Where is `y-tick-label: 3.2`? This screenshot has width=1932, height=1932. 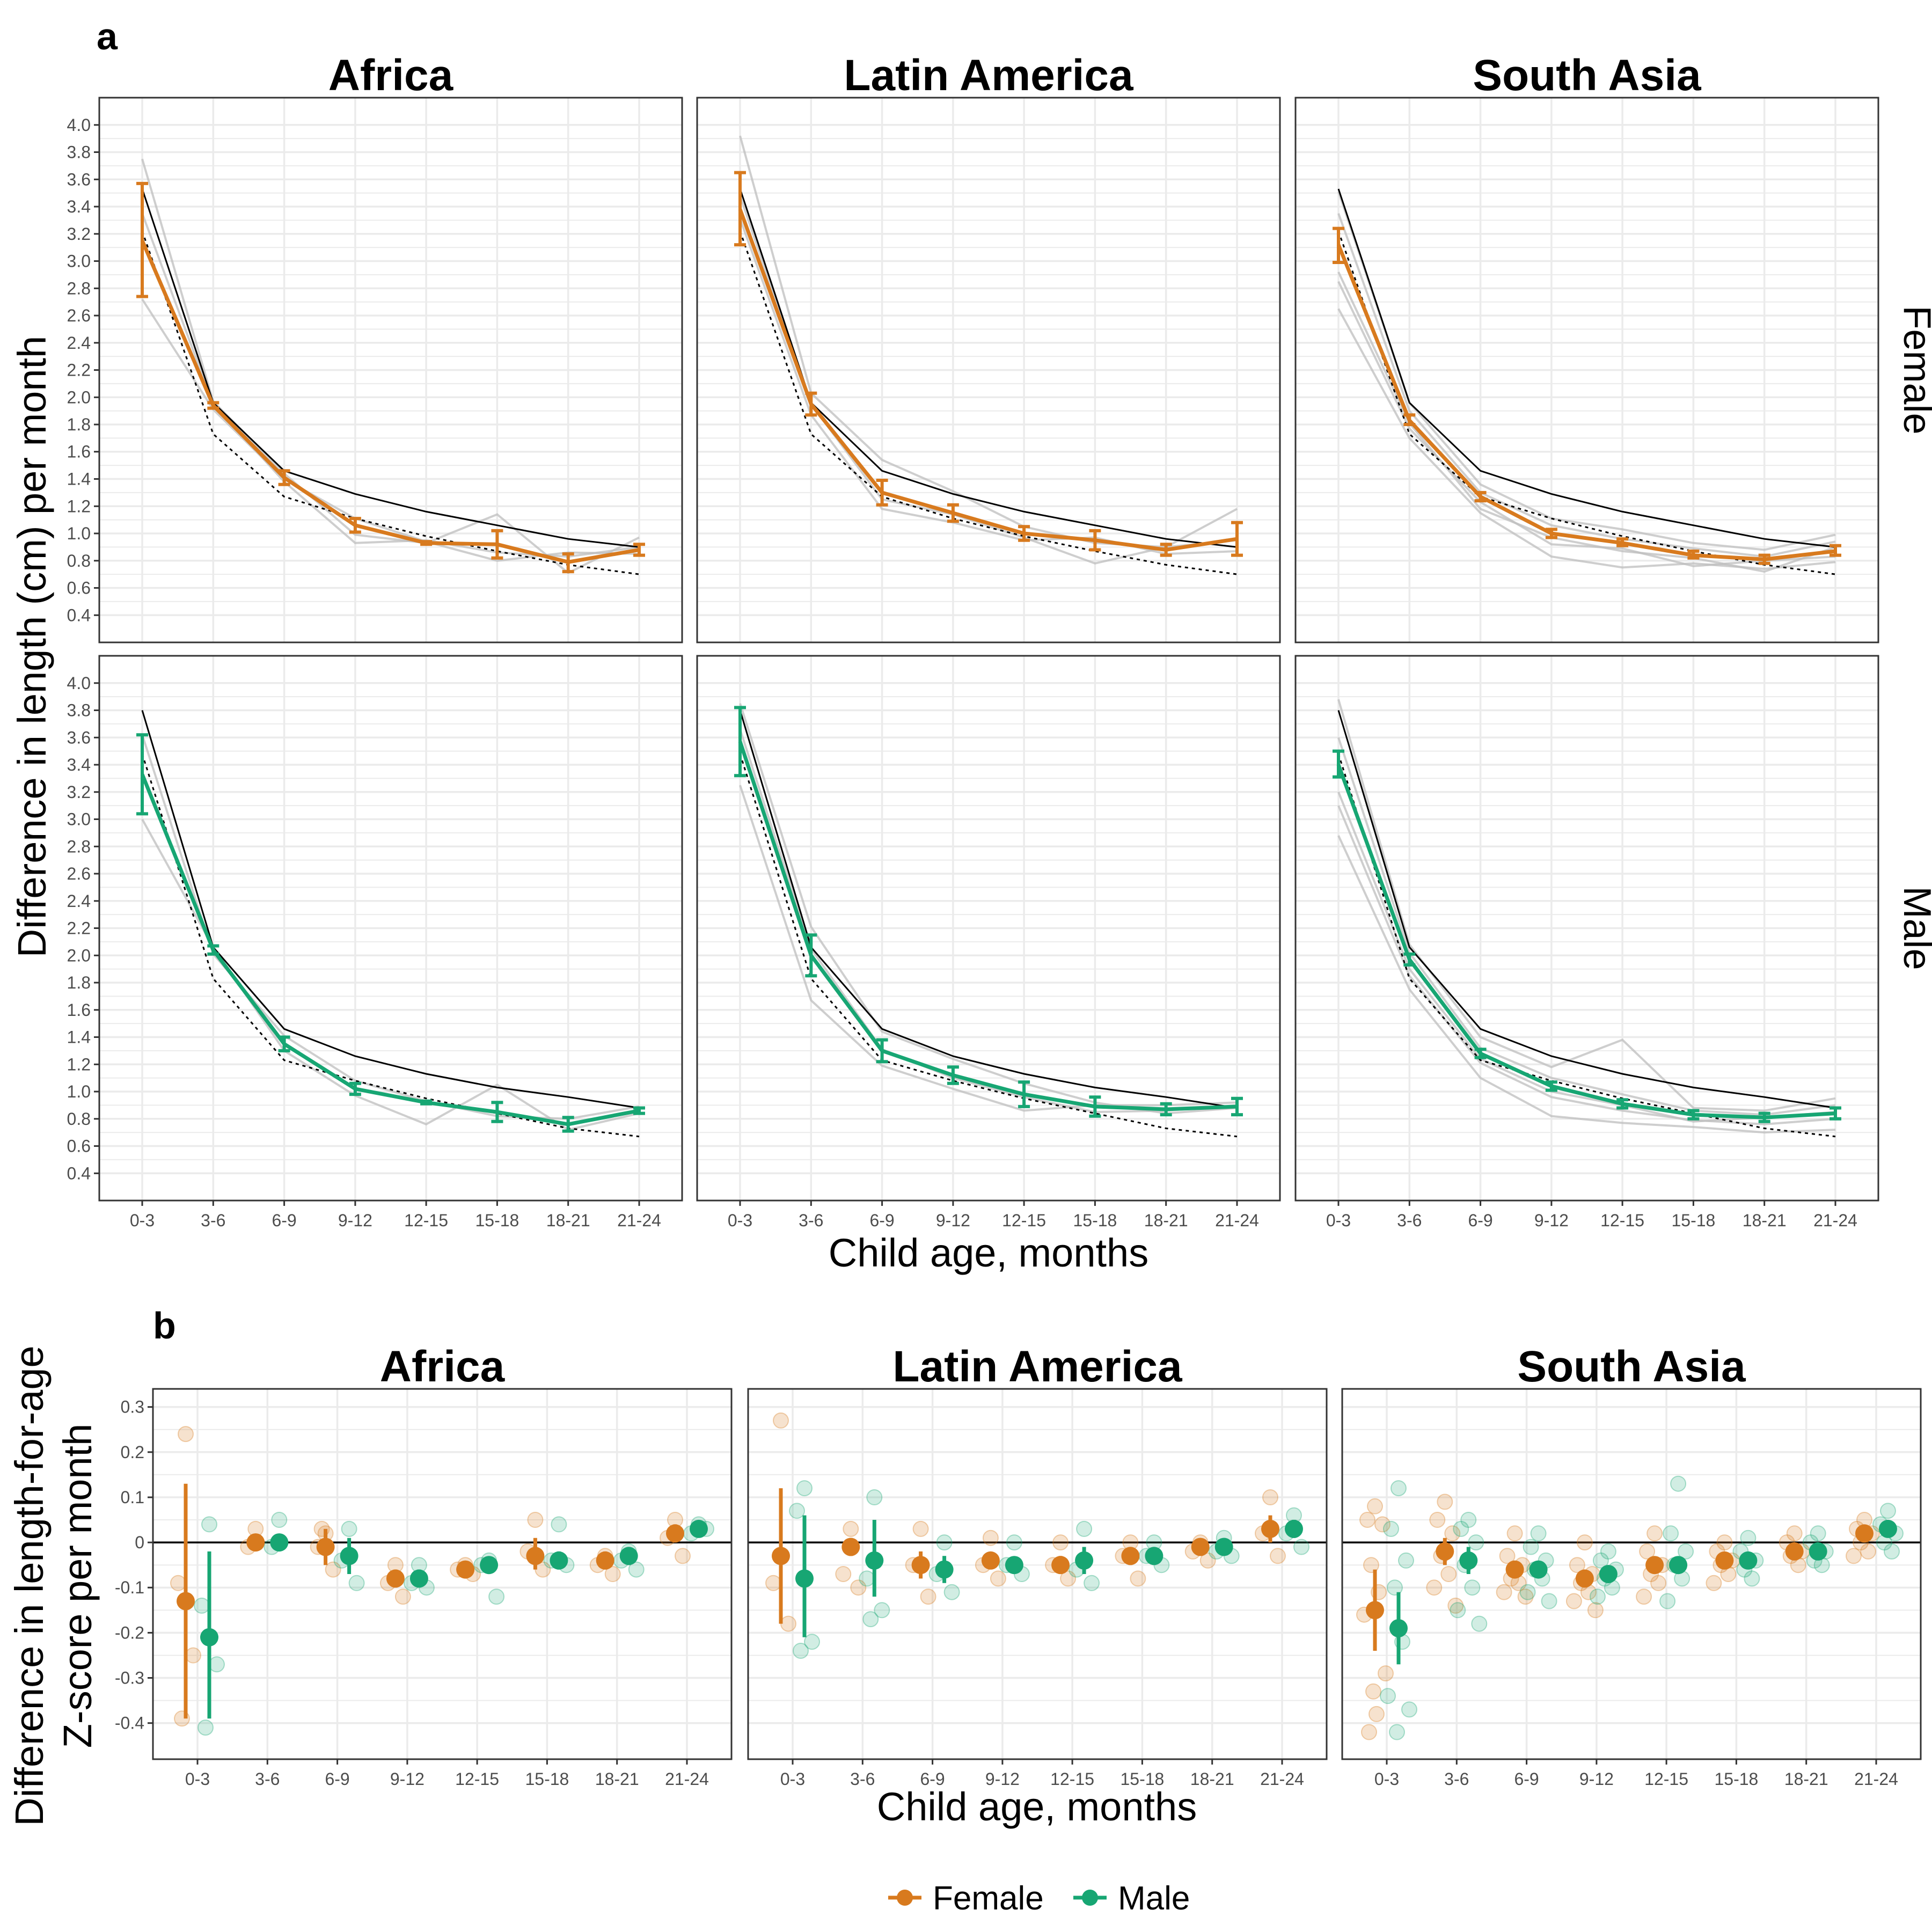
y-tick-label: 3.2 is located at coordinates (79, 792).